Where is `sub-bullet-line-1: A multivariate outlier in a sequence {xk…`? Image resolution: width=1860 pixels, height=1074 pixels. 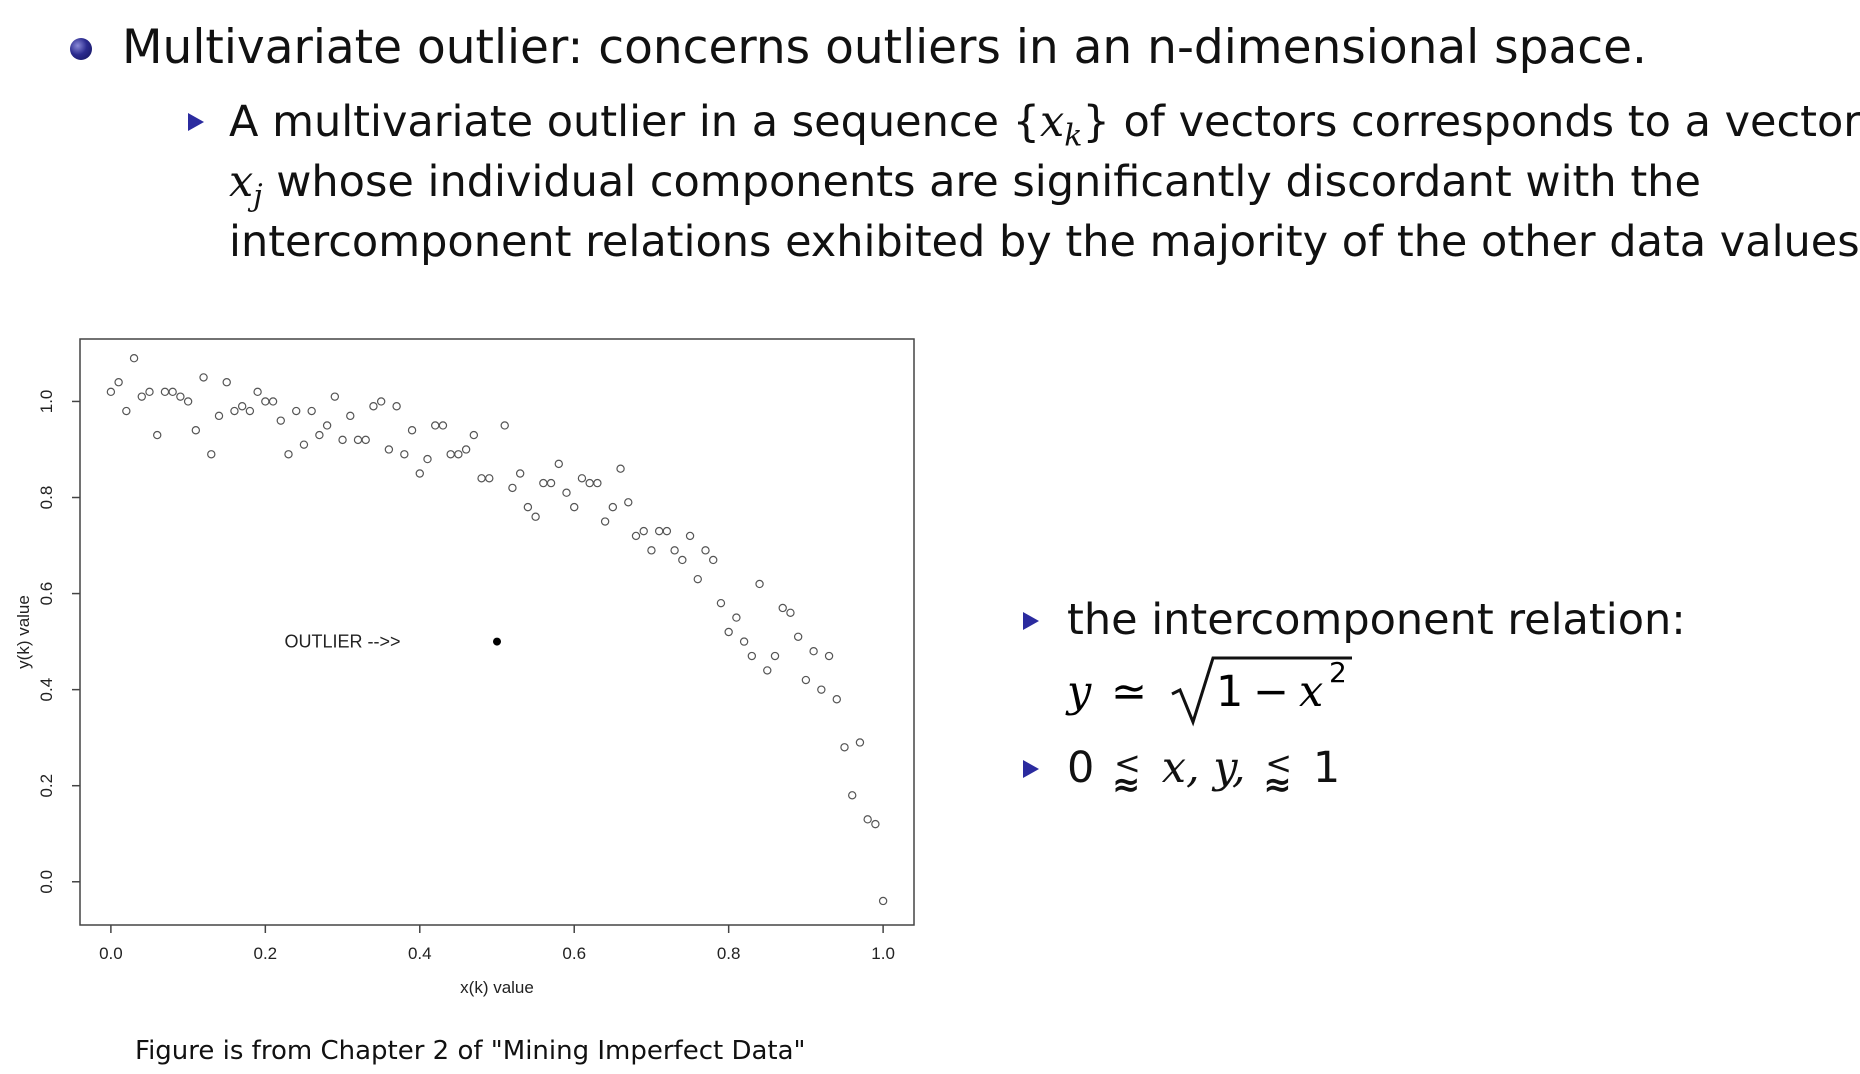 sub-bullet-line-1: A multivariate outlier in a sequence {xk… is located at coordinates (1044, 125).